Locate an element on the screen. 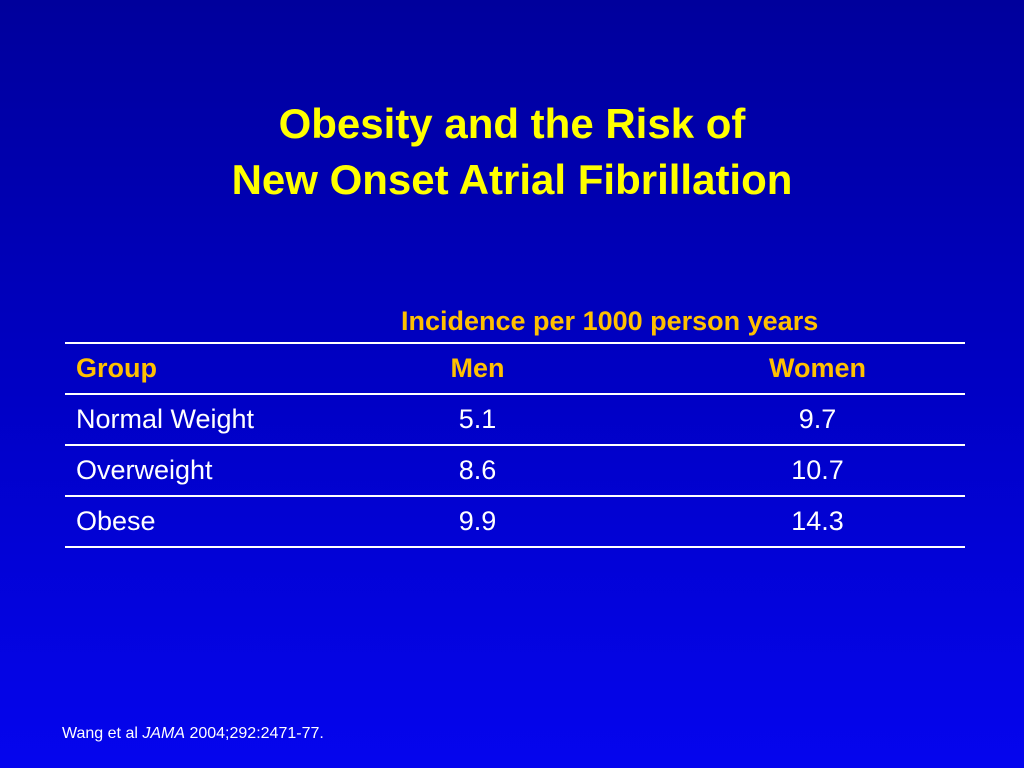 The image size is (1024, 768). table-row: Overweight 8.6 10.7 is located at coordinates (515, 471).